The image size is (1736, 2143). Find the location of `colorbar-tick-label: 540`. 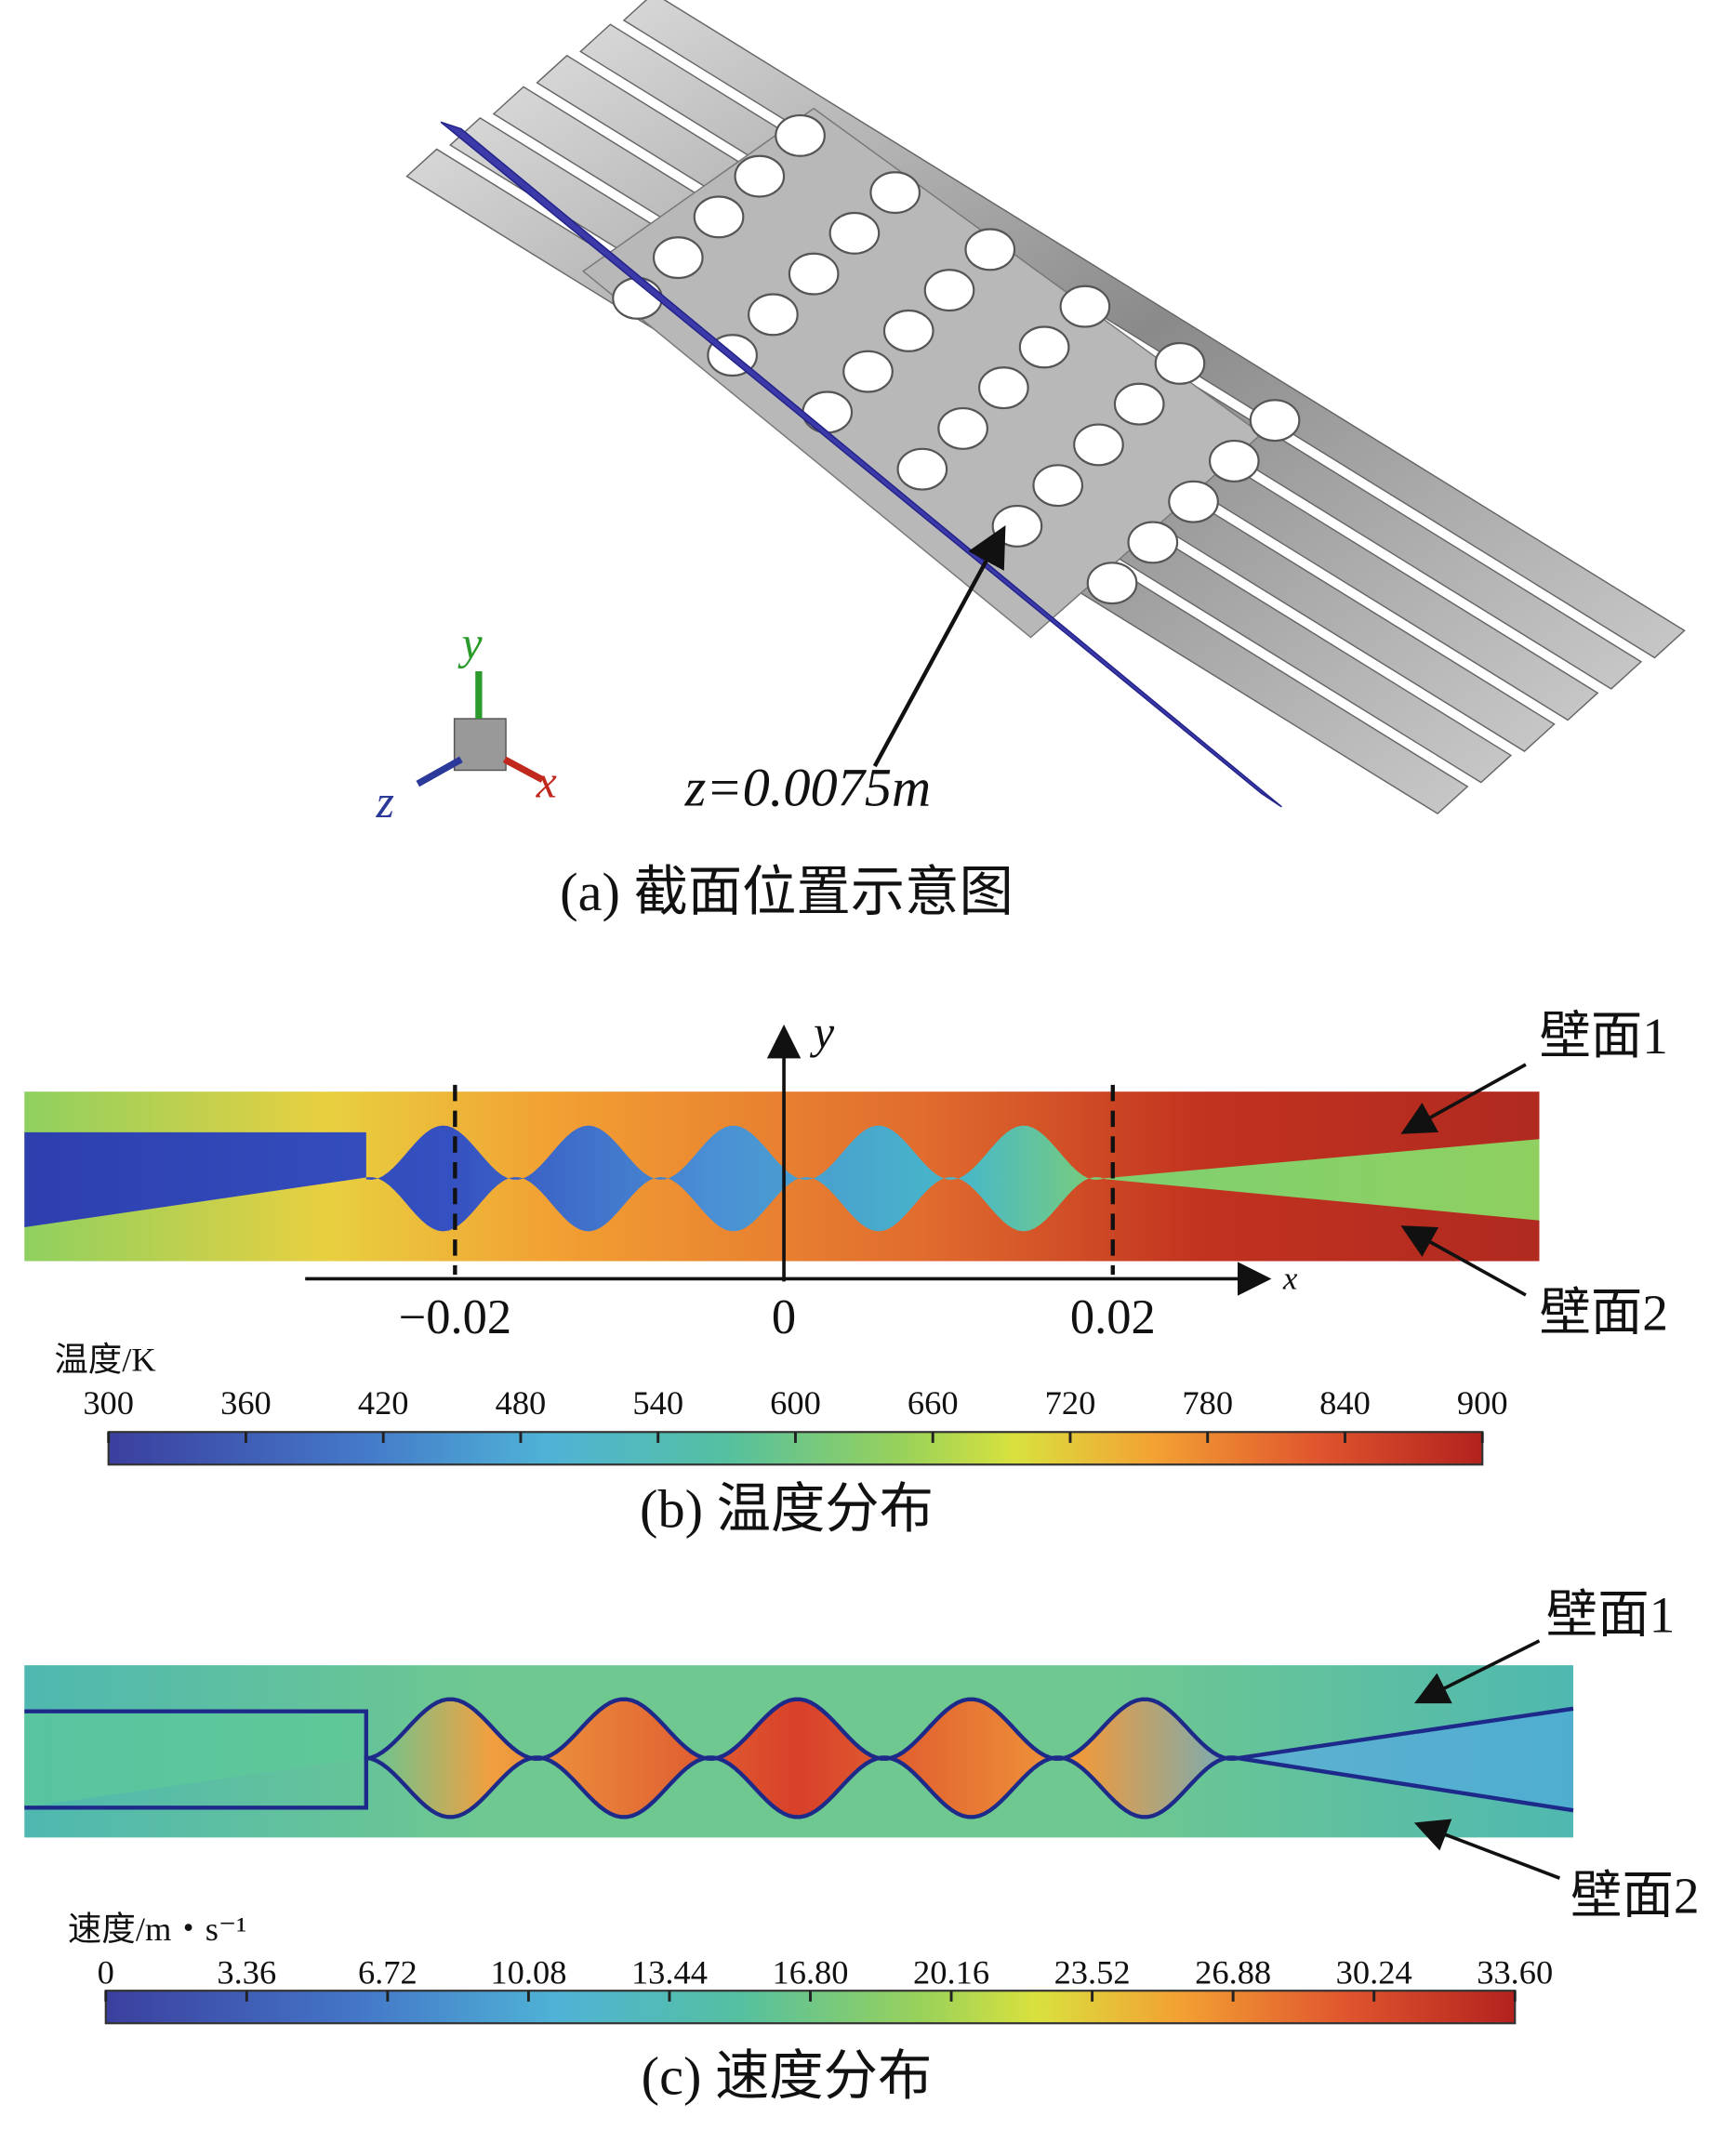

colorbar-tick-label: 540 is located at coordinates (658, 1403).